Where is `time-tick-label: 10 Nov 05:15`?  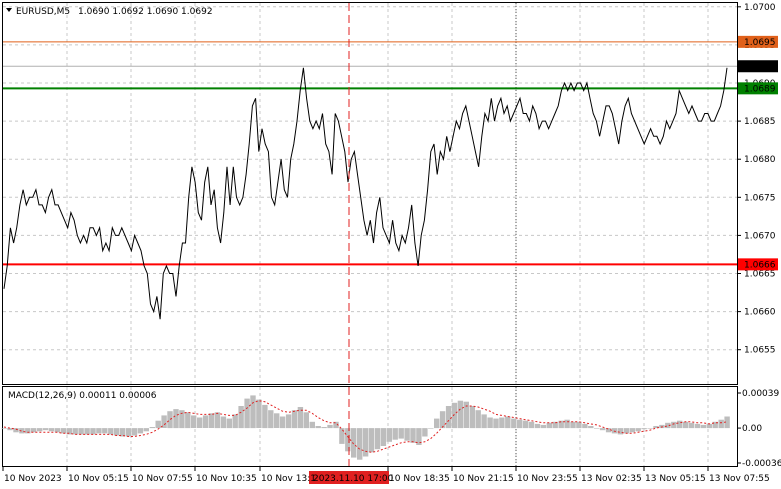 time-tick-label: 10 Nov 05:15 is located at coordinates (98, 479).